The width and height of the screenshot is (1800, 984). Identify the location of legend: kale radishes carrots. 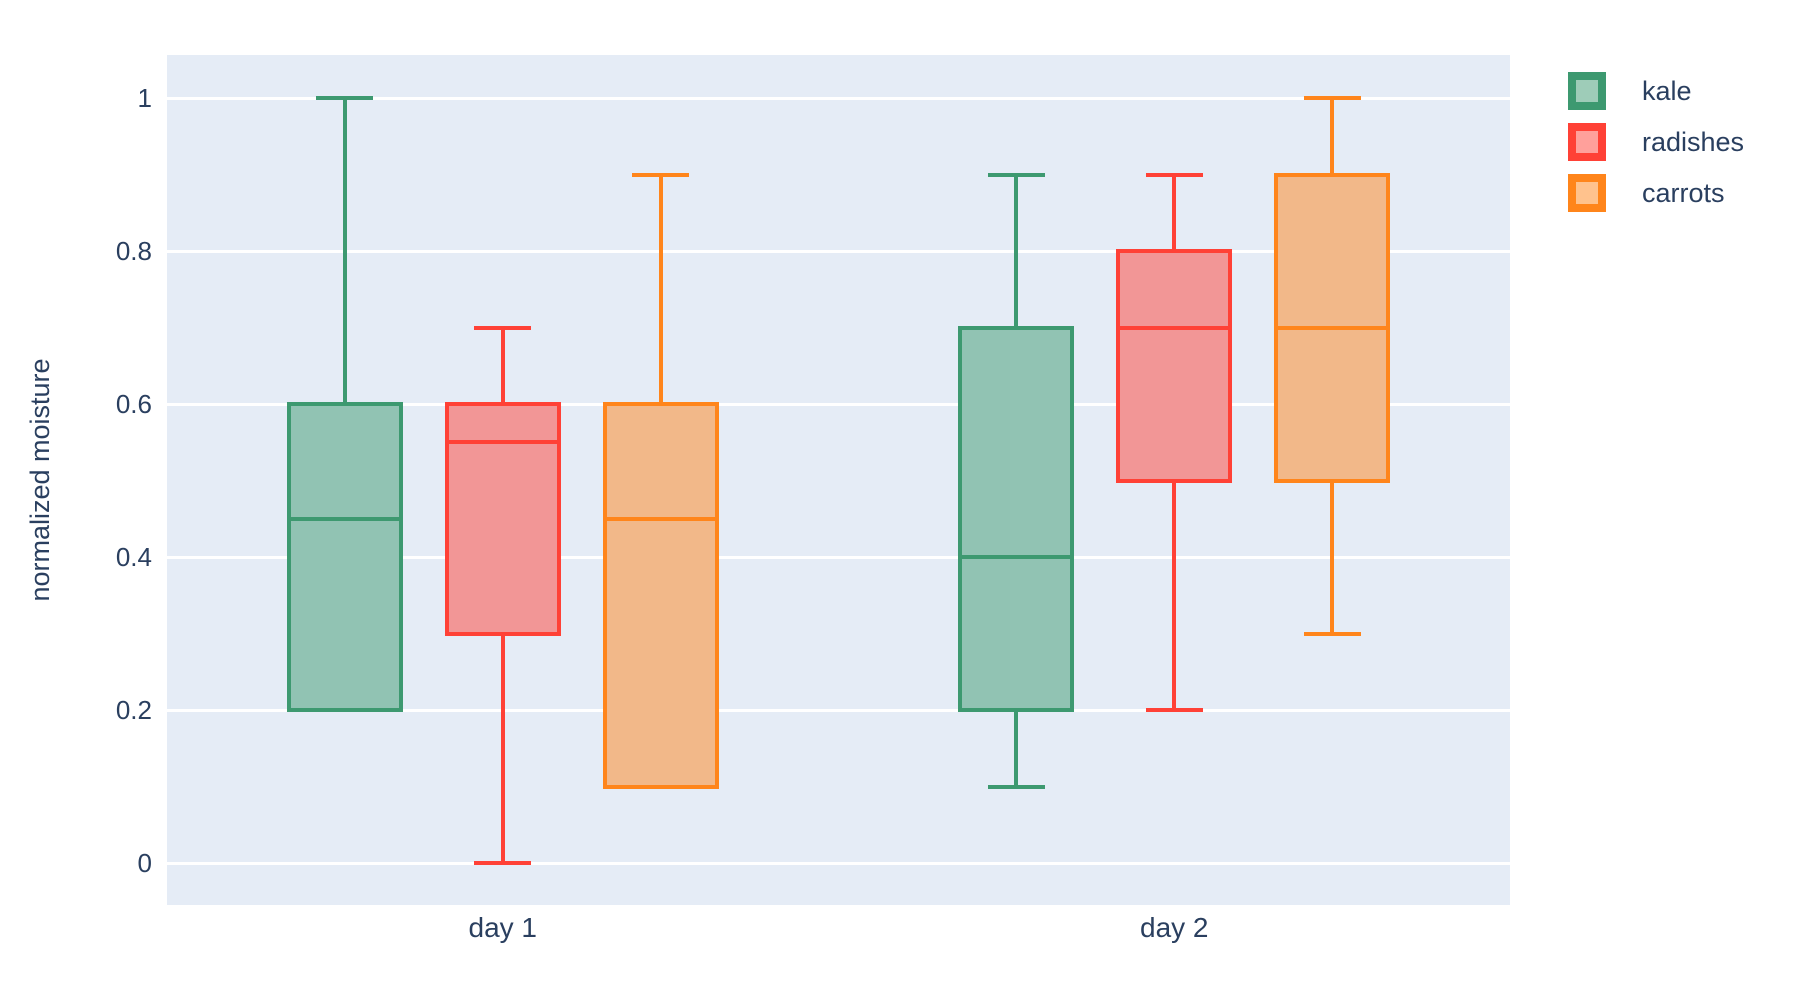
(1656, 148).